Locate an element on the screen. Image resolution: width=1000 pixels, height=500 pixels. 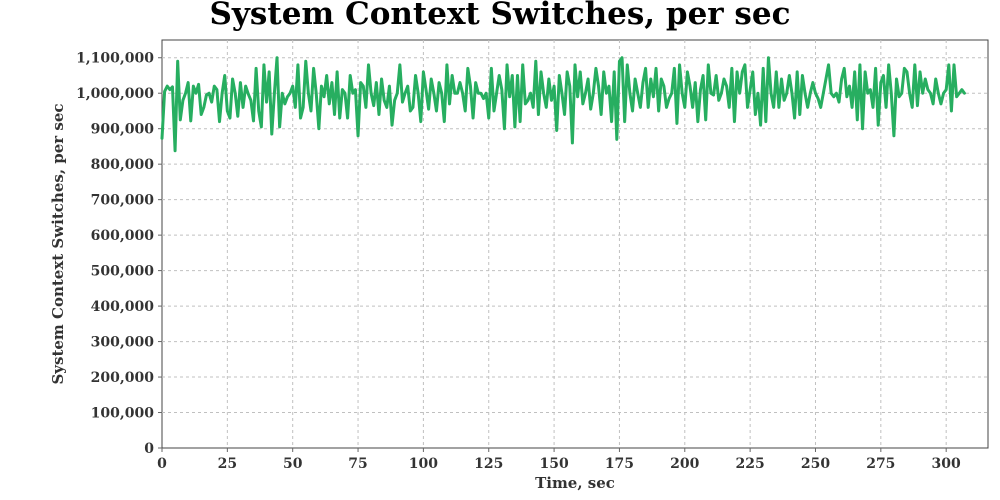
y-tick-label: 500,000 is located at coordinates (123, 272).